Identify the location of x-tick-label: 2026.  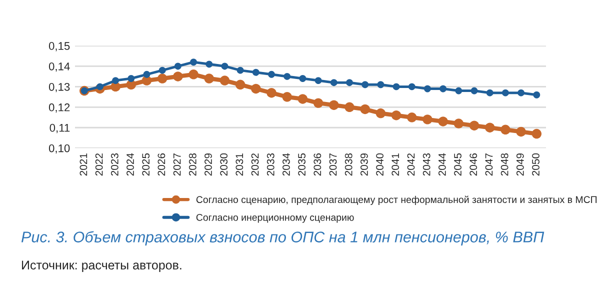
(162, 164).